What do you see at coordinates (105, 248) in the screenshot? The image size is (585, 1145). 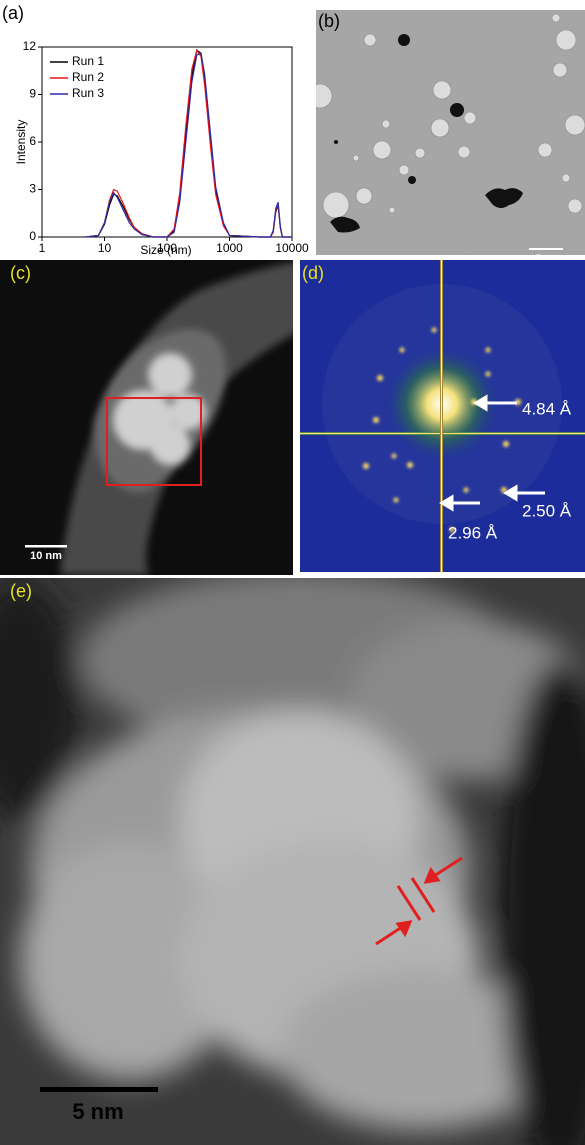 I see `x-tick-label: 10` at bounding box center [105, 248].